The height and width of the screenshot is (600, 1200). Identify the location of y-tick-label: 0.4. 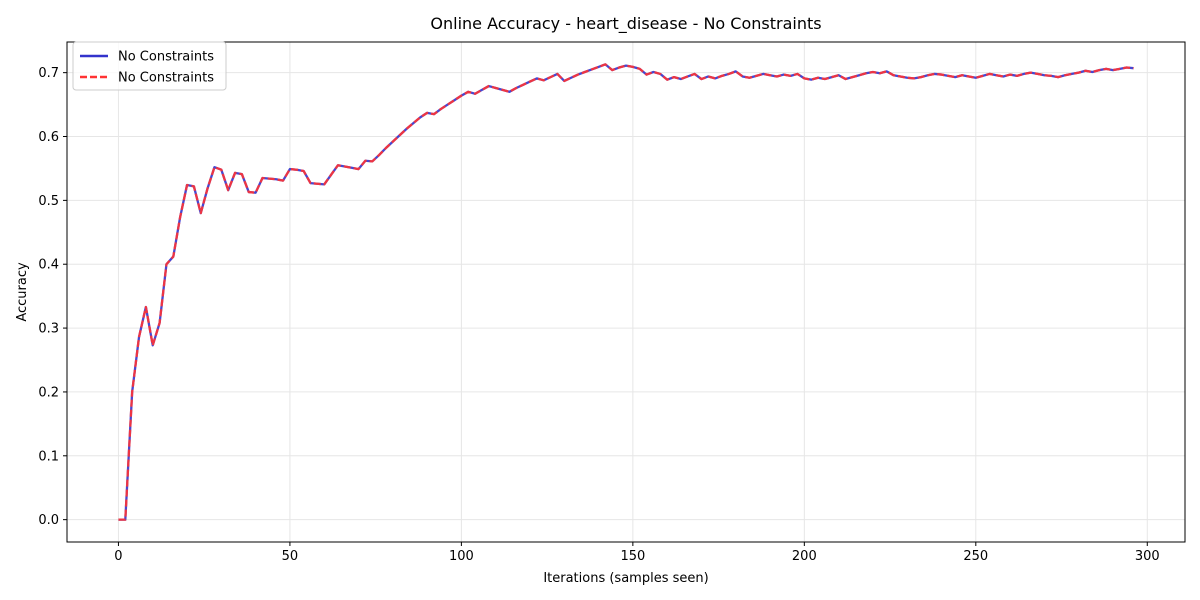
(48, 265).